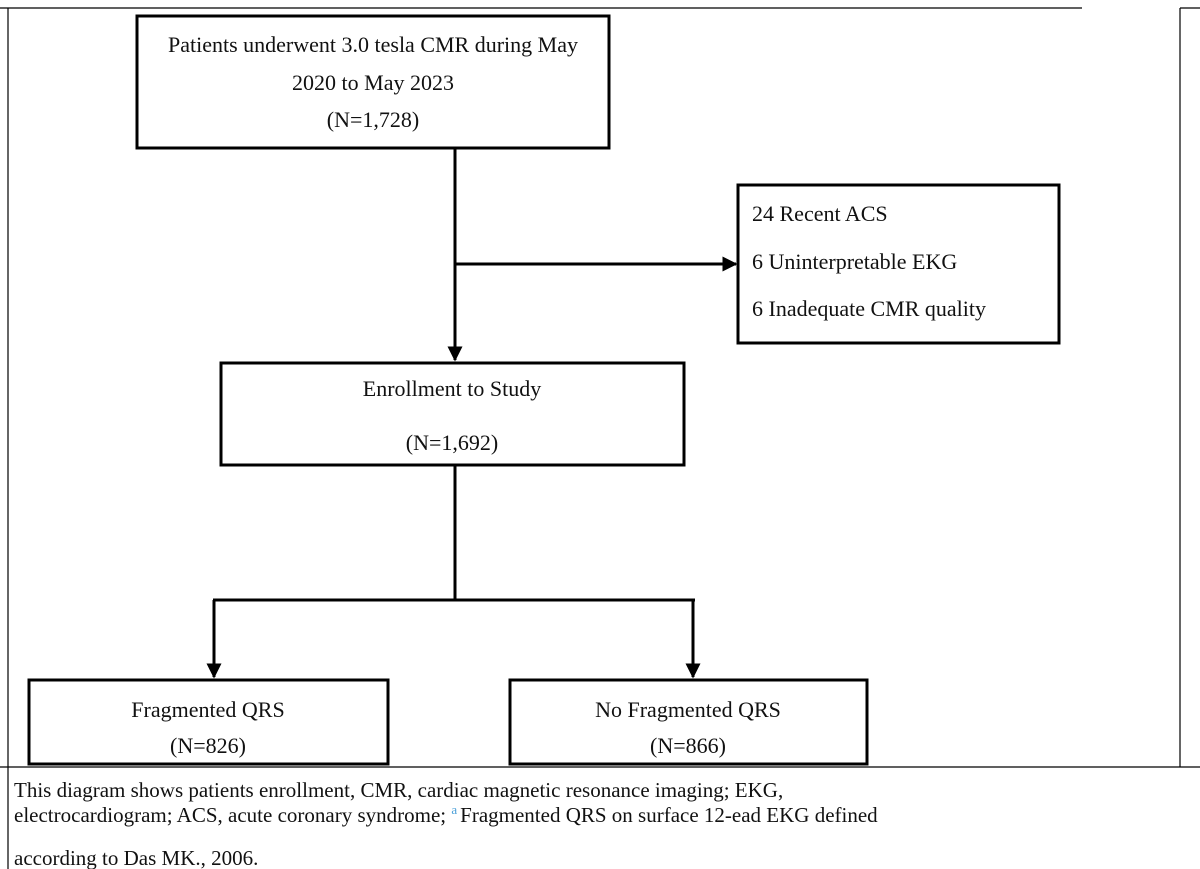 This screenshot has width=1200, height=869. What do you see at coordinates (454, 809) in the screenshot?
I see `superscript: a` at bounding box center [454, 809].